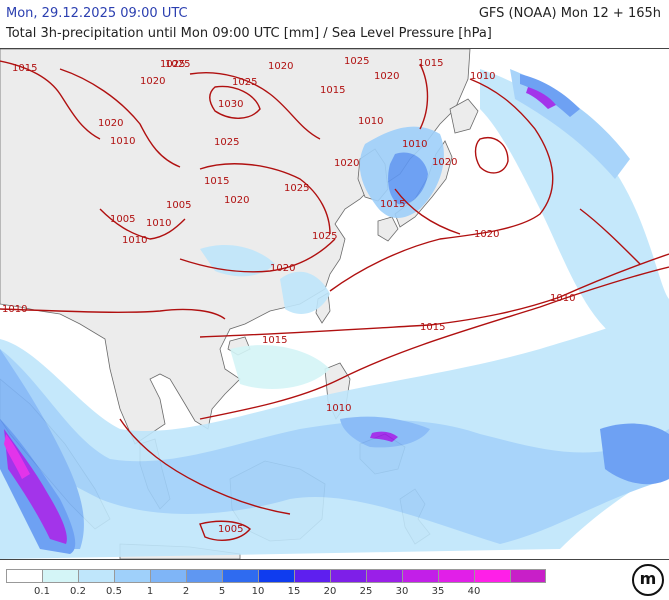 This screenshot has height=600, width=669. Describe the element at coordinates (97, 13) in the screenshot. I see `forecast-valid-time: Mon, 29.12.2025 09:00 UTC` at that location.